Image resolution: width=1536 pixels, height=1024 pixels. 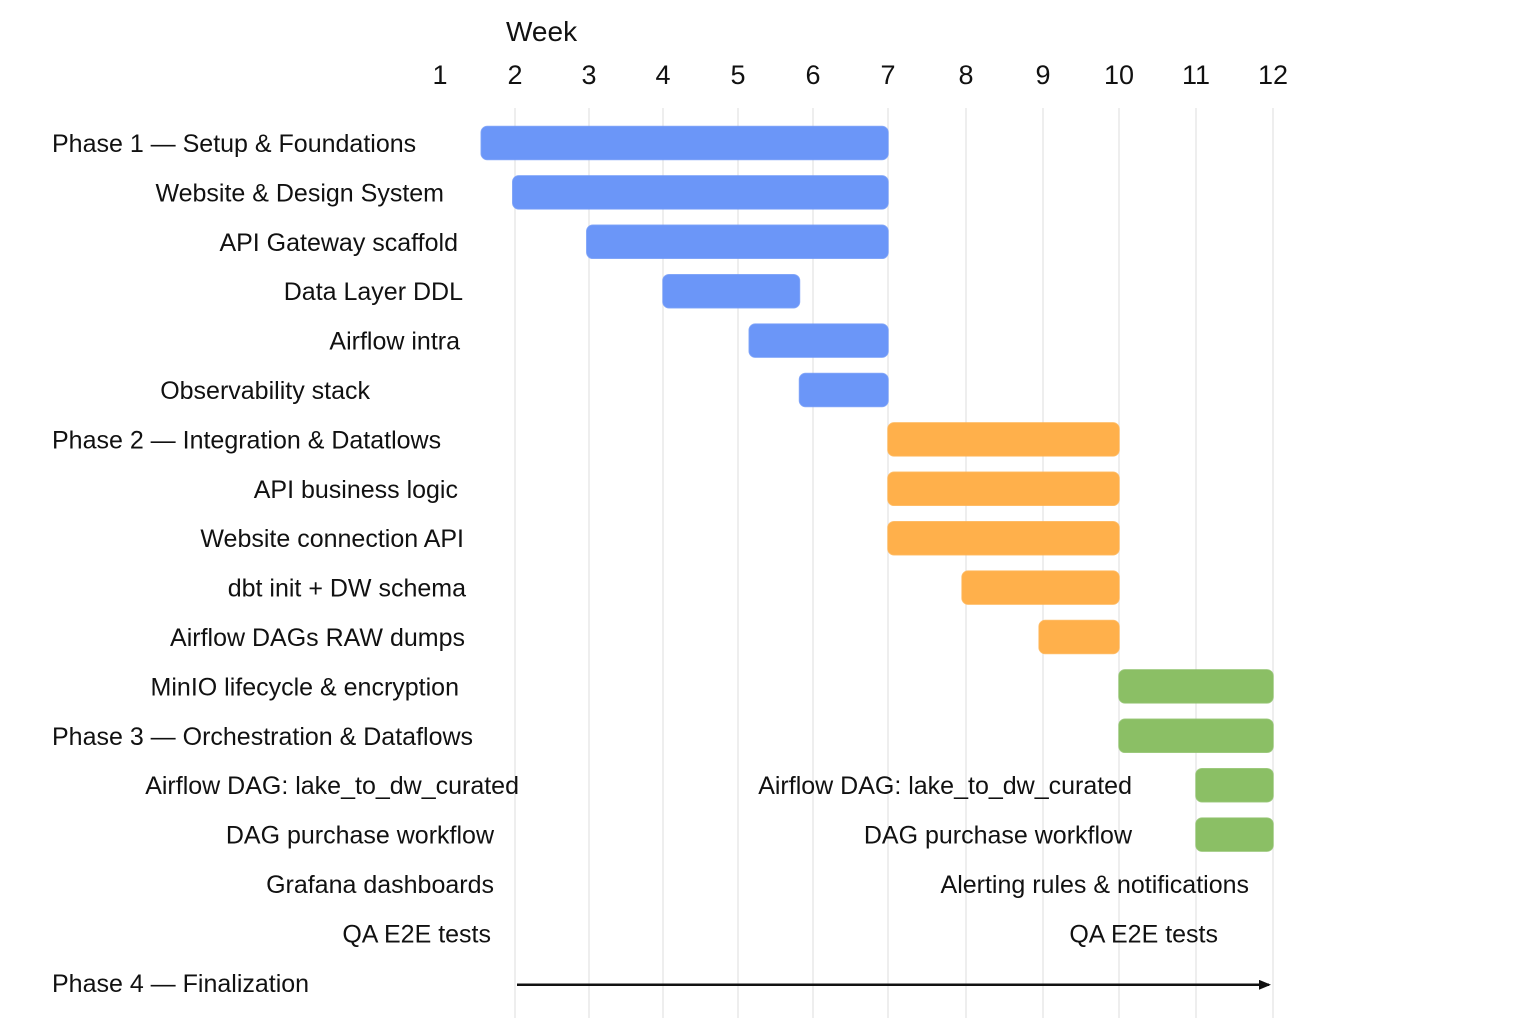 I want to click on row-label: MinIO lifecycle & encryption, so click(x=305, y=687).